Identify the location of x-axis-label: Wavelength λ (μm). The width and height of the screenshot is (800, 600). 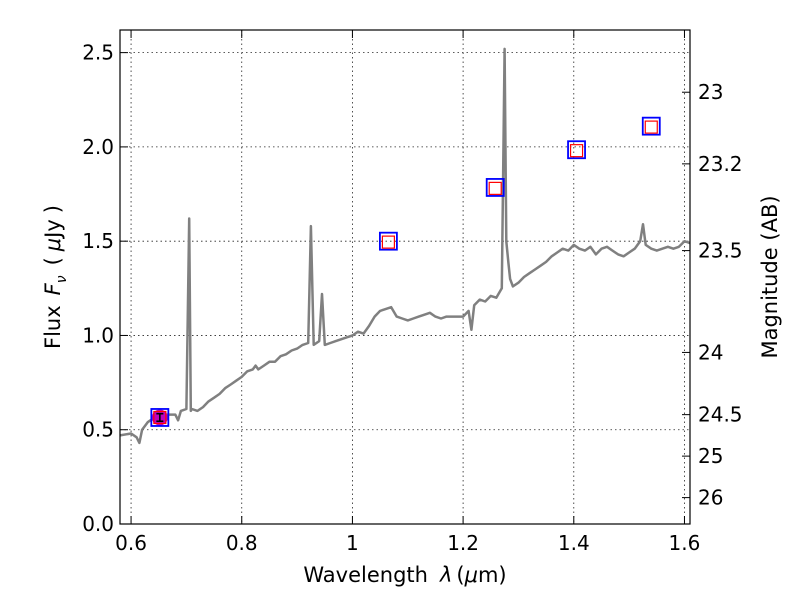
(404, 575).